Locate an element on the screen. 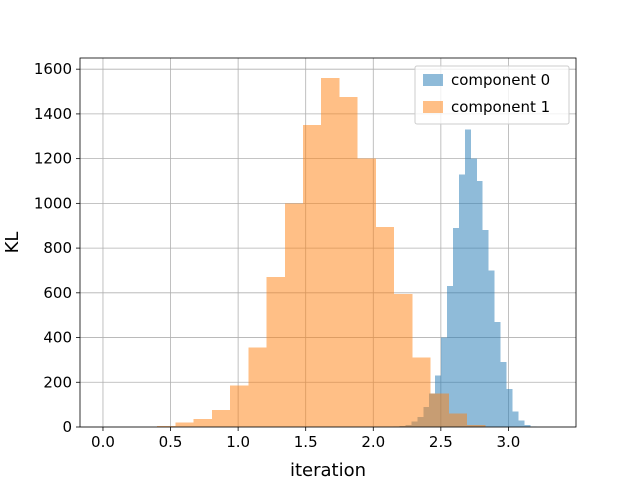  x-tick-label: 1.0 is located at coordinates (238, 442).